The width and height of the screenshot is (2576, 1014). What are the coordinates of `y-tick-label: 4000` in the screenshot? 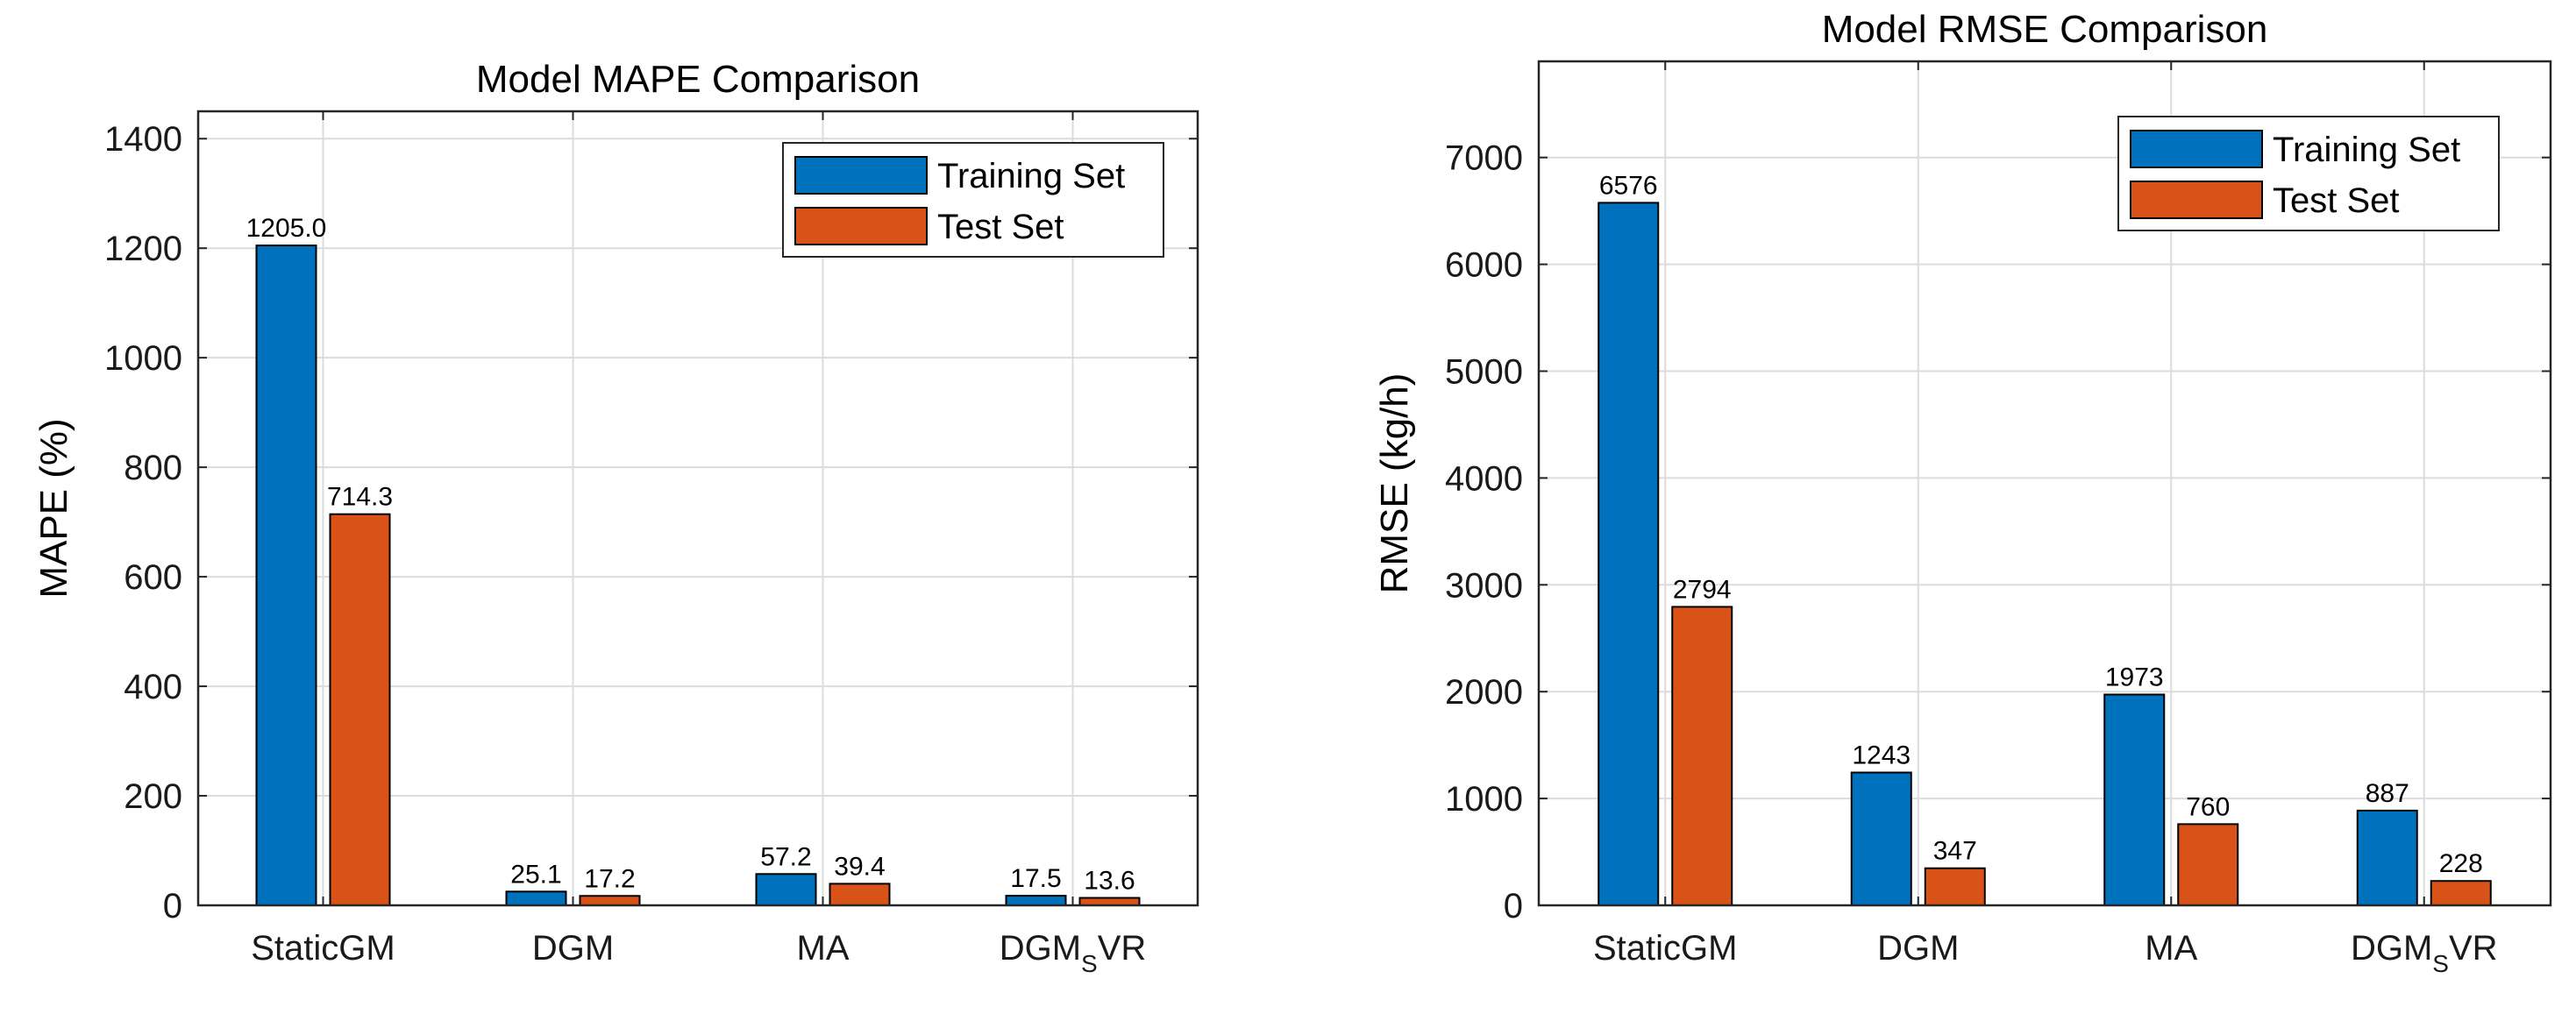 It's located at (1484, 478).